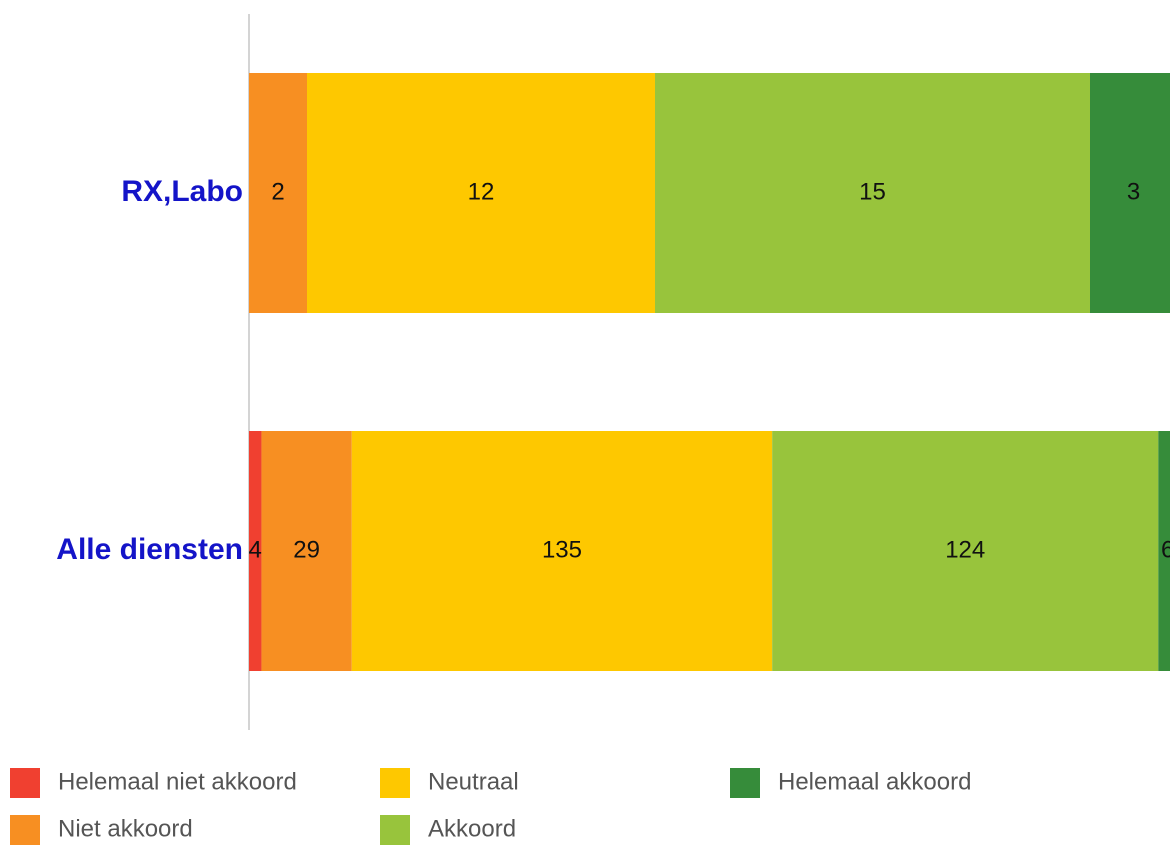 The width and height of the screenshot is (1170, 845). I want to click on data-label: 29, so click(306, 549).